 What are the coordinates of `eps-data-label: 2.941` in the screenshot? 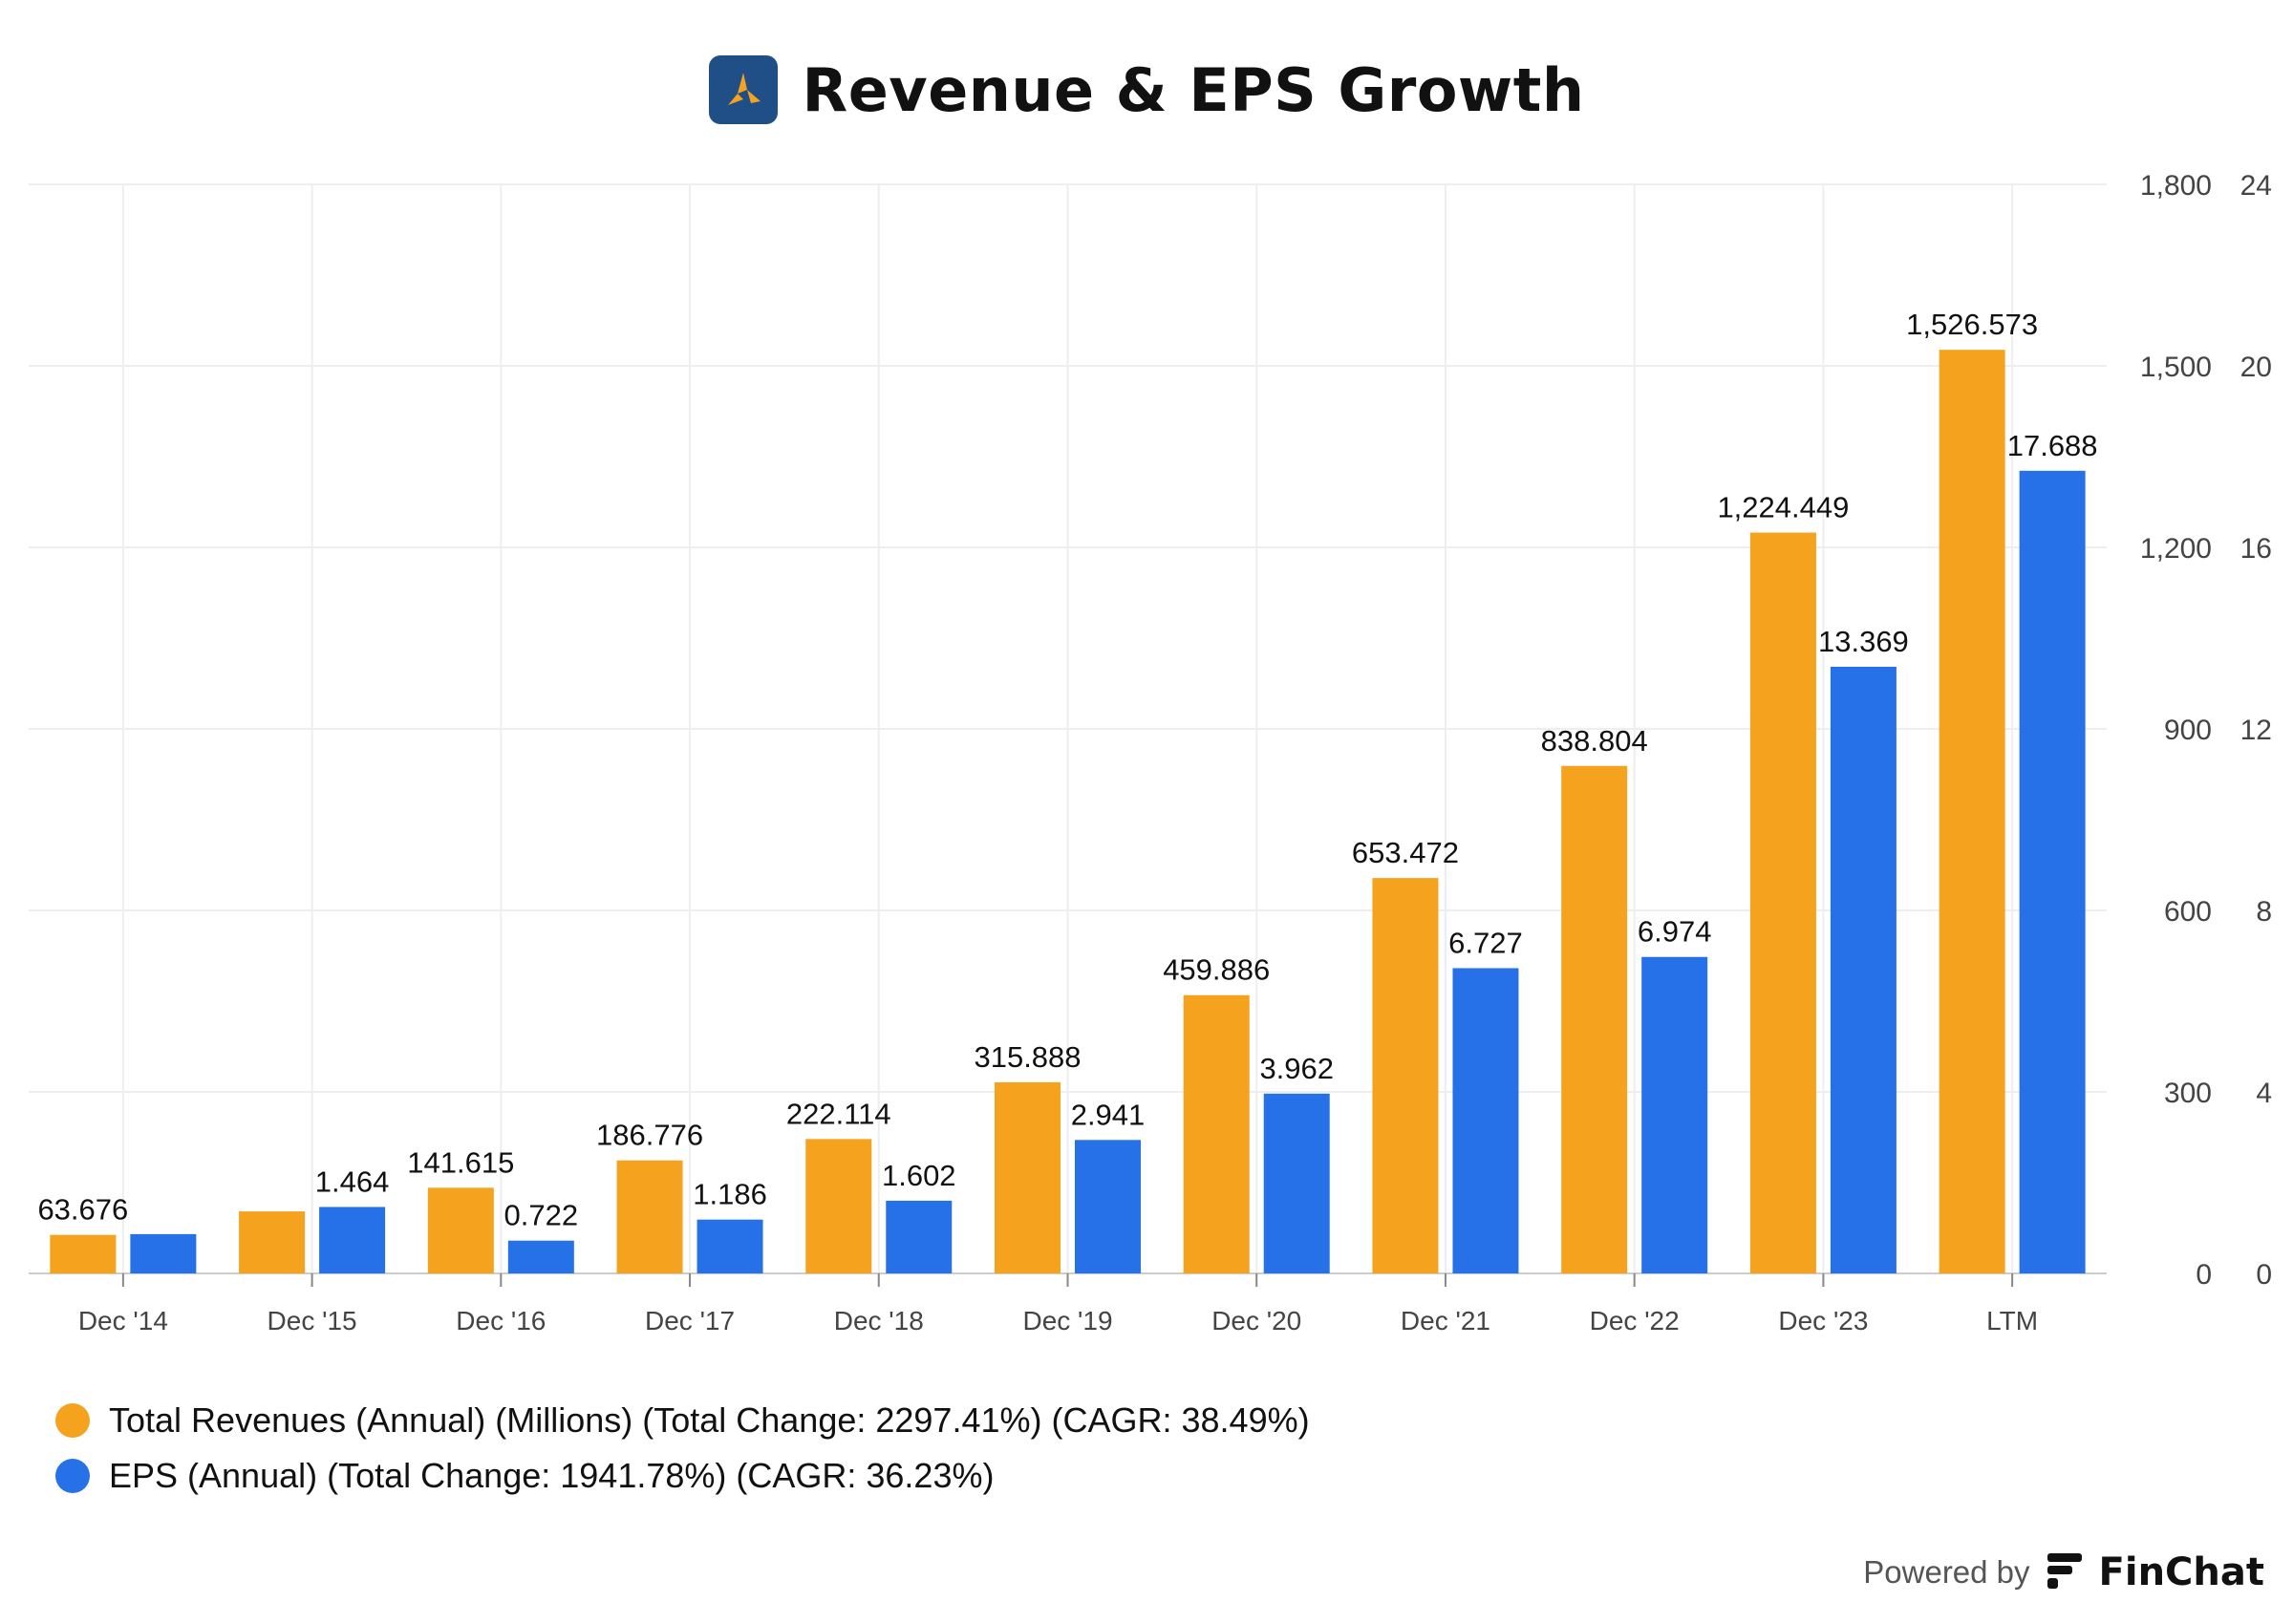 It's located at (1108, 1114).